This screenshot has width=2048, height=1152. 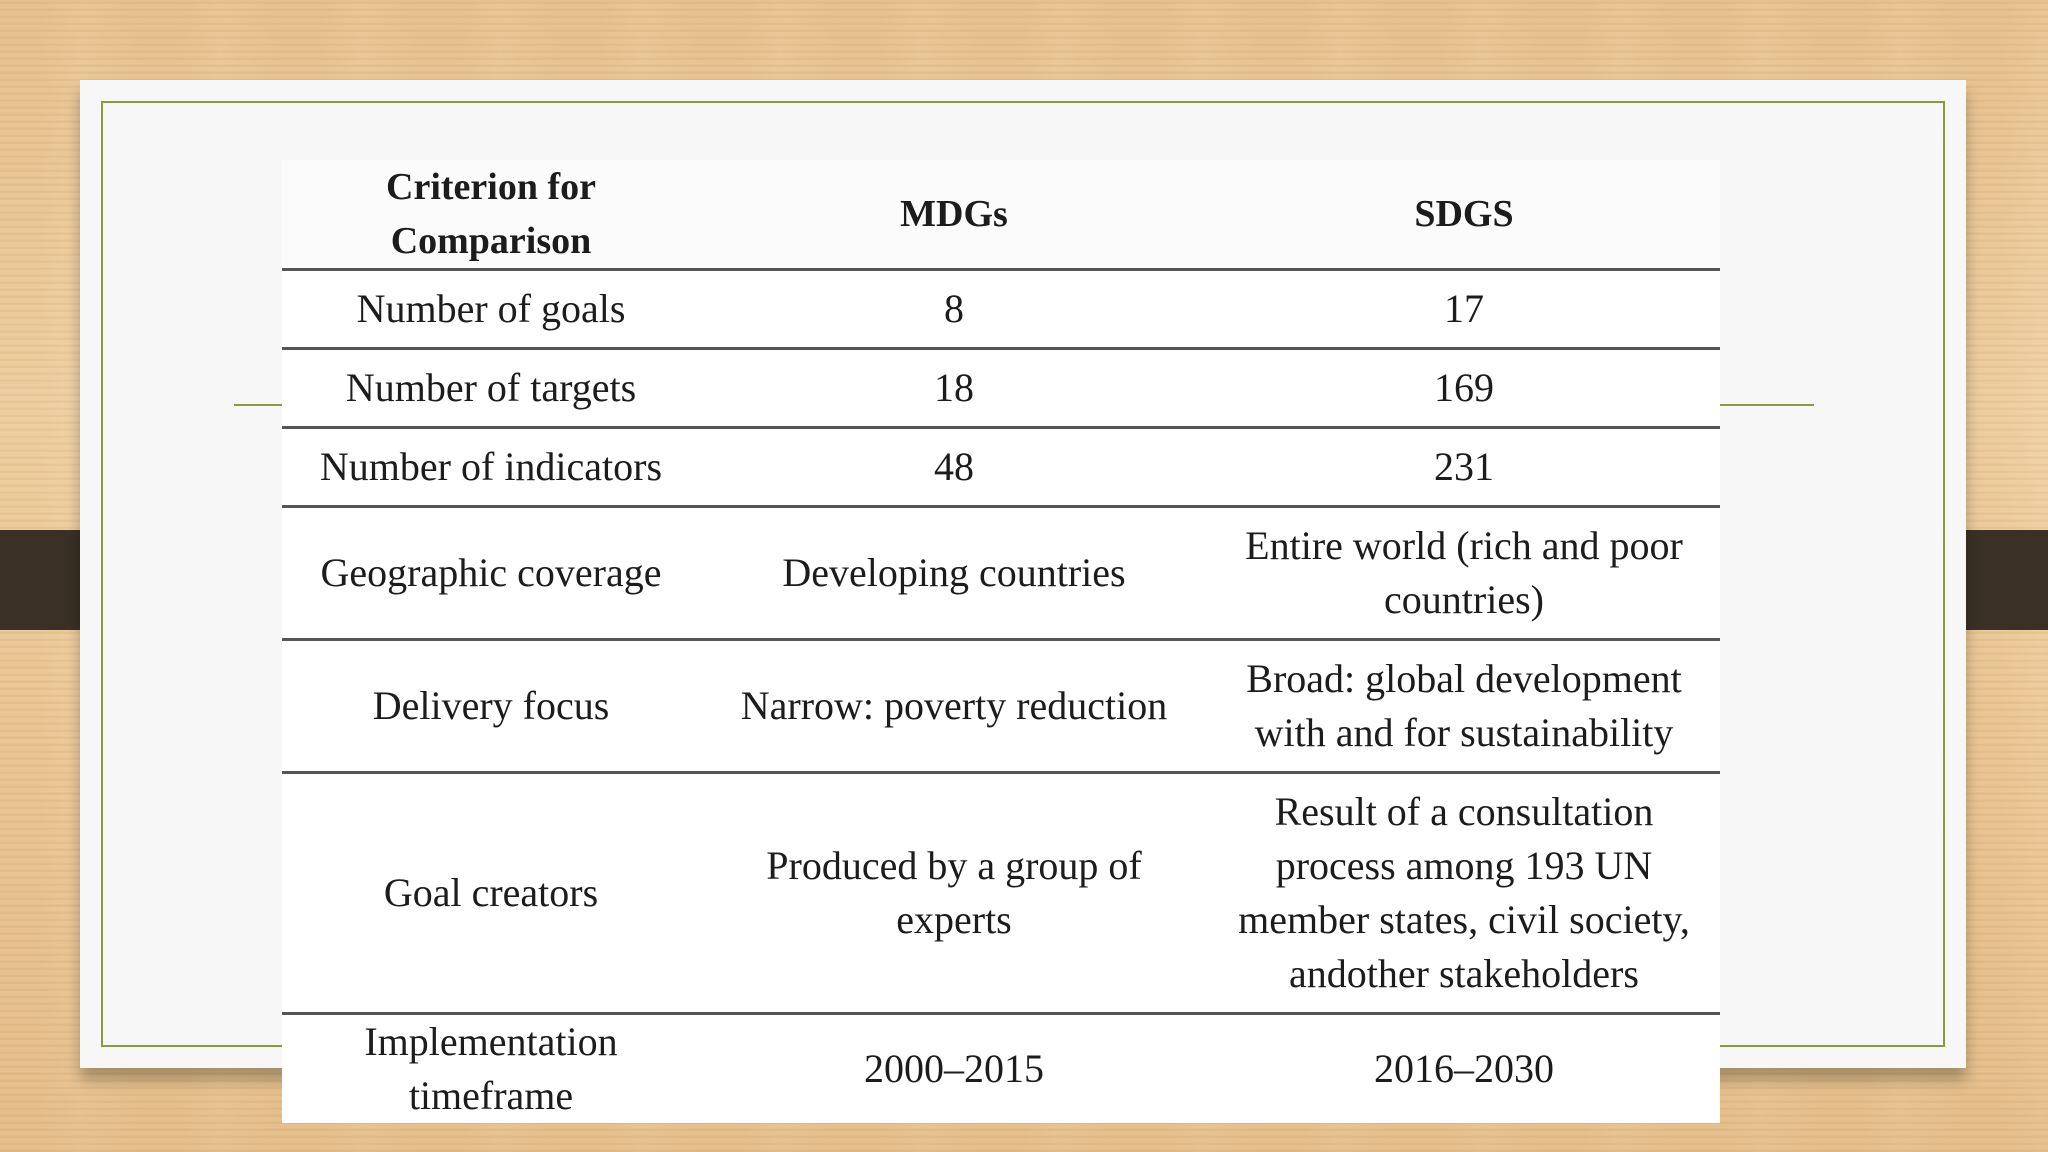 What do you see at coordinates (1464, 1068) in the screenshot?
I see `cell-sdgs: 2016–2030` at bounding box center [1464, 1068].